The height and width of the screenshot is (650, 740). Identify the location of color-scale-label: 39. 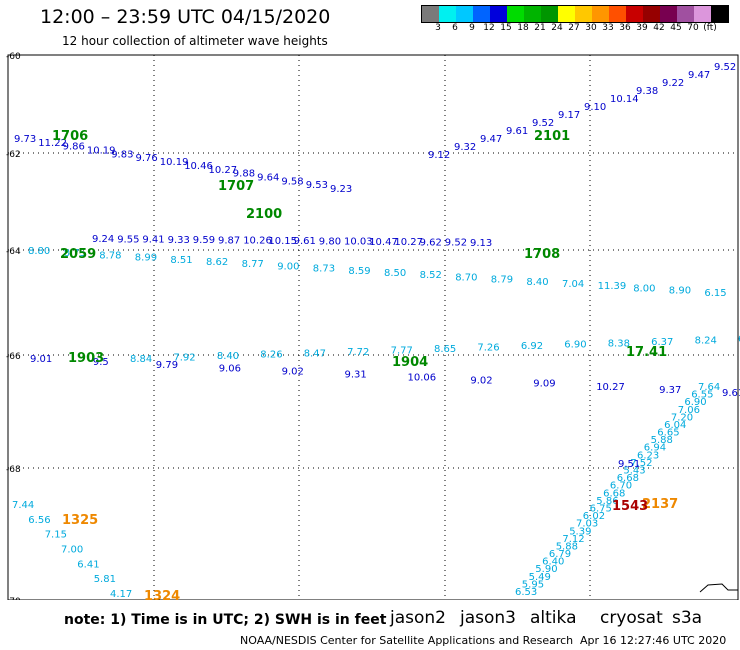
(642, 28).